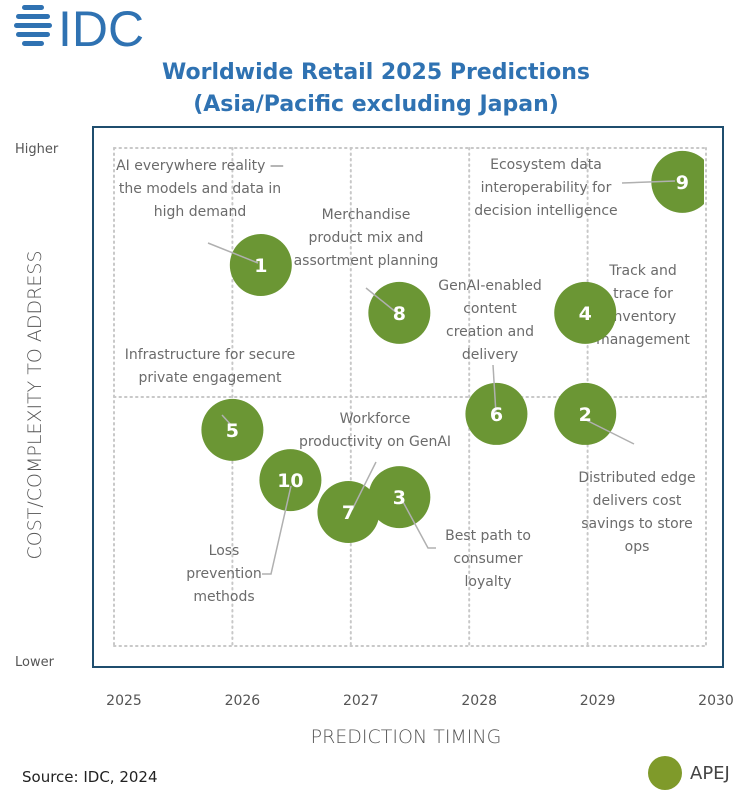 The height and width of the screenshot is (799, 753). Describe the element at coordinates (361, 701) in the screenshot. I see `x-tick-label: 2027` at that location.